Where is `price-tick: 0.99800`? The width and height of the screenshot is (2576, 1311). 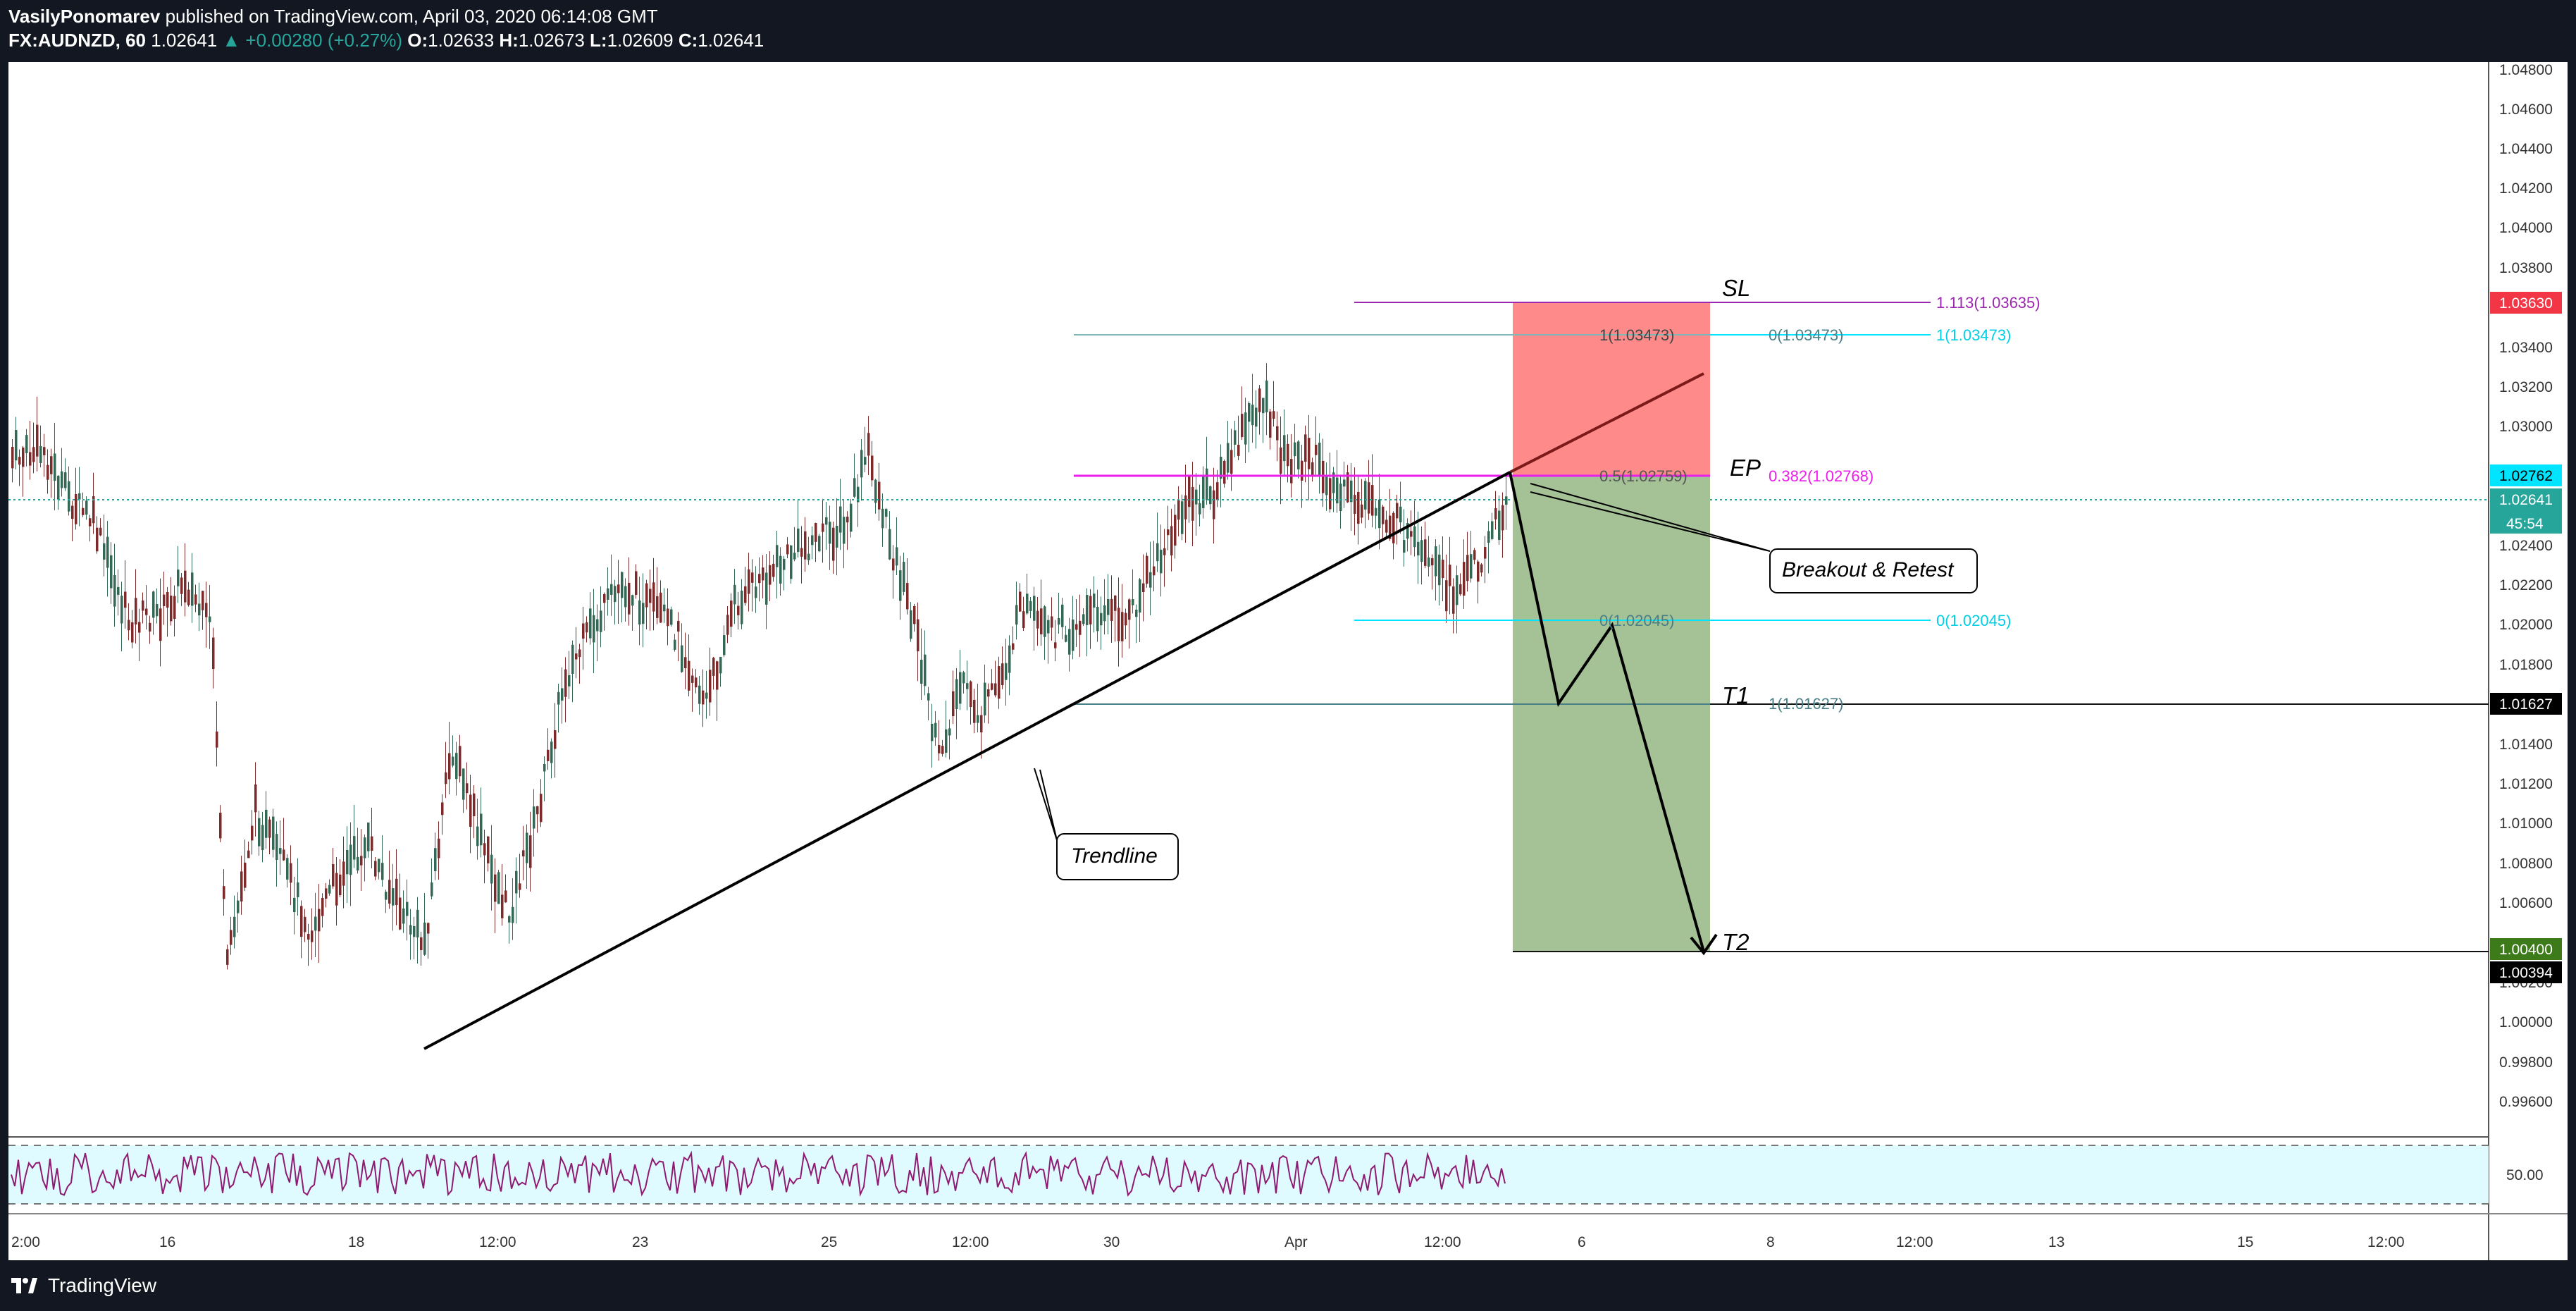
price-tick: 0.99800 is located at coordinates (2526, 1062).